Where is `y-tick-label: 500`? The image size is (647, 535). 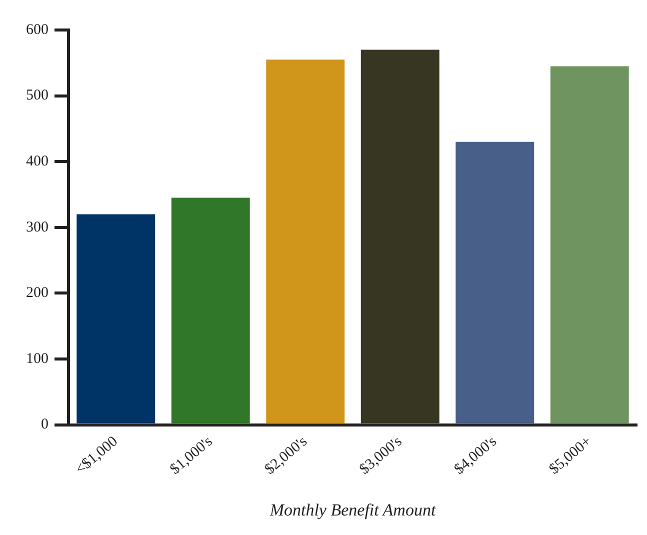
y-tick-label: 500 is located at coordinates (37, 96).